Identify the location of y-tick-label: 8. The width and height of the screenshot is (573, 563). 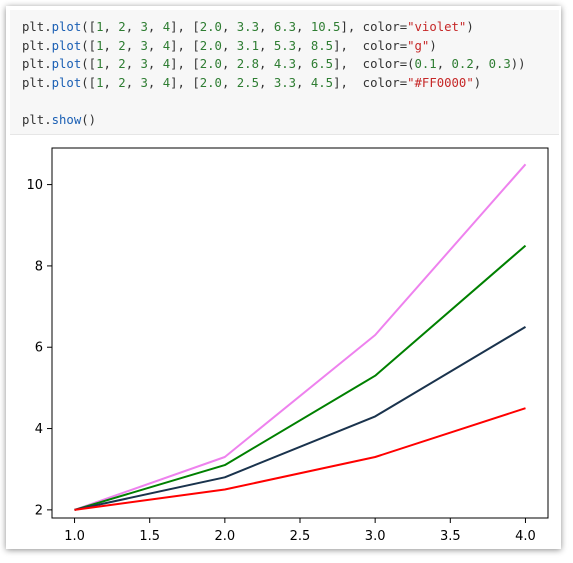
(39, 266).